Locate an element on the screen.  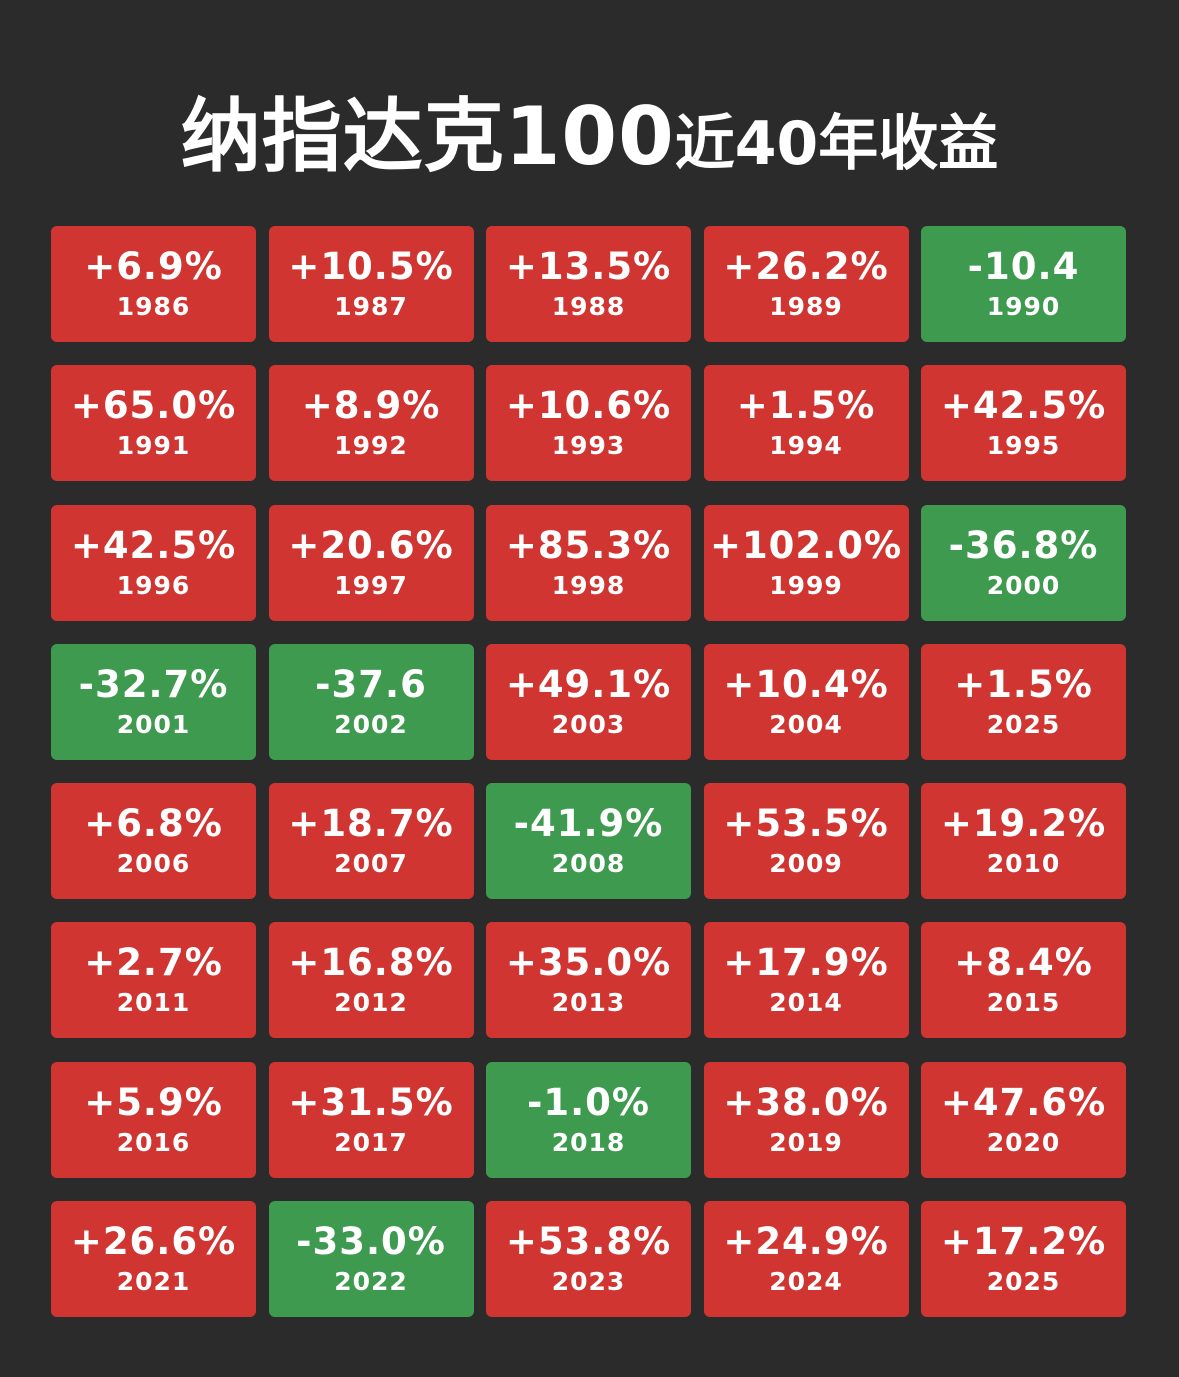
return-cell: +13.5% 1988 is located at coordinates (588, 284).